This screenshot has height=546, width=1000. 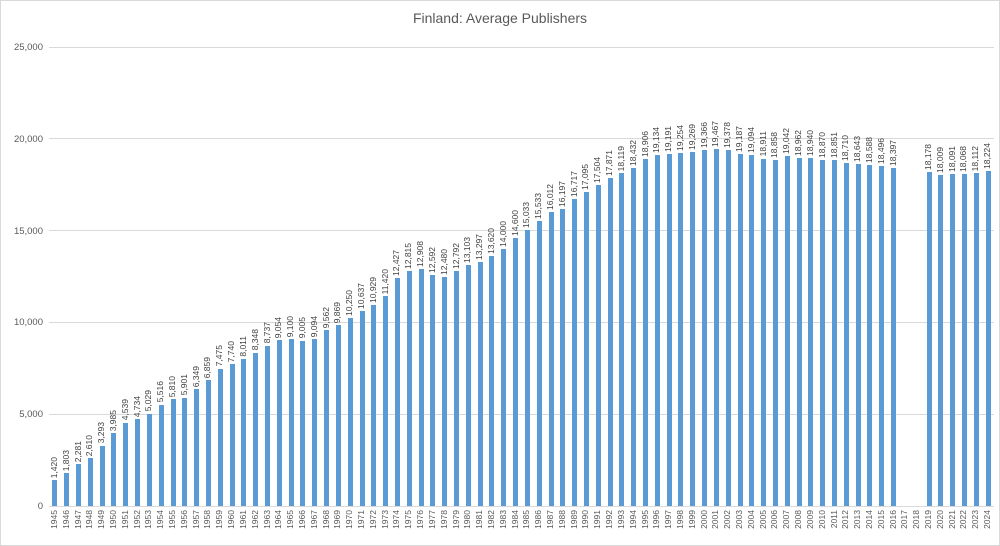 I want to click on bar-2024, so click(x=988, y=338).